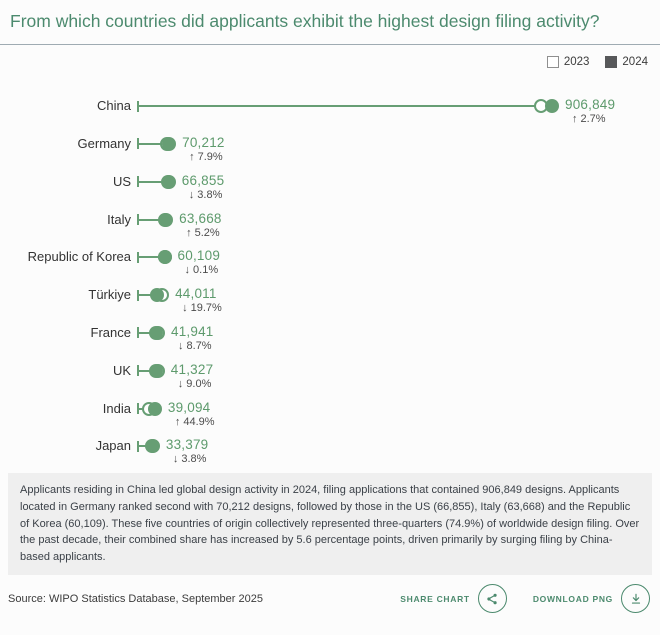 This screenshot has width=660, height=635. Describe the element at coordinates (203, 180) in the screenshot. I see `value-label: 66,855` at that location.